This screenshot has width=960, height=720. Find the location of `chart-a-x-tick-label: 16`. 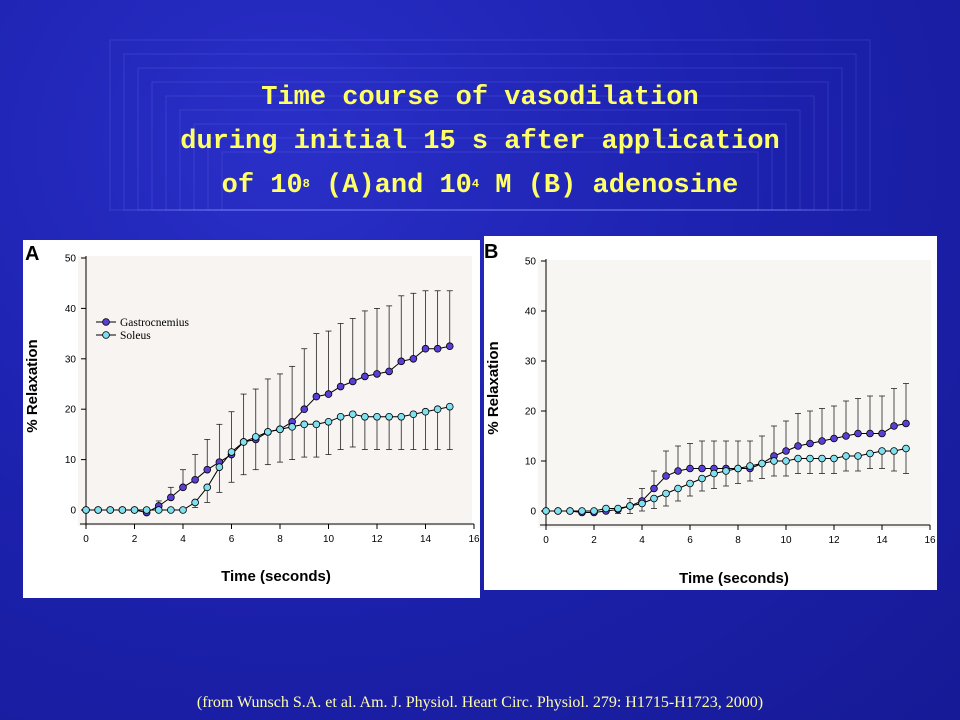

chart-a-x-tick-label: 16 is located at coordinates (474, 539).